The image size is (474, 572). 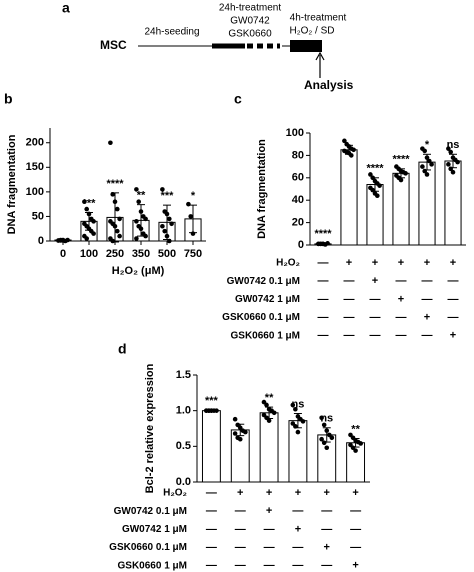 What do you see at coordinates (238, 99) in the screenshot?
I see `panel-letter: c` at bounding box center [238, 99].